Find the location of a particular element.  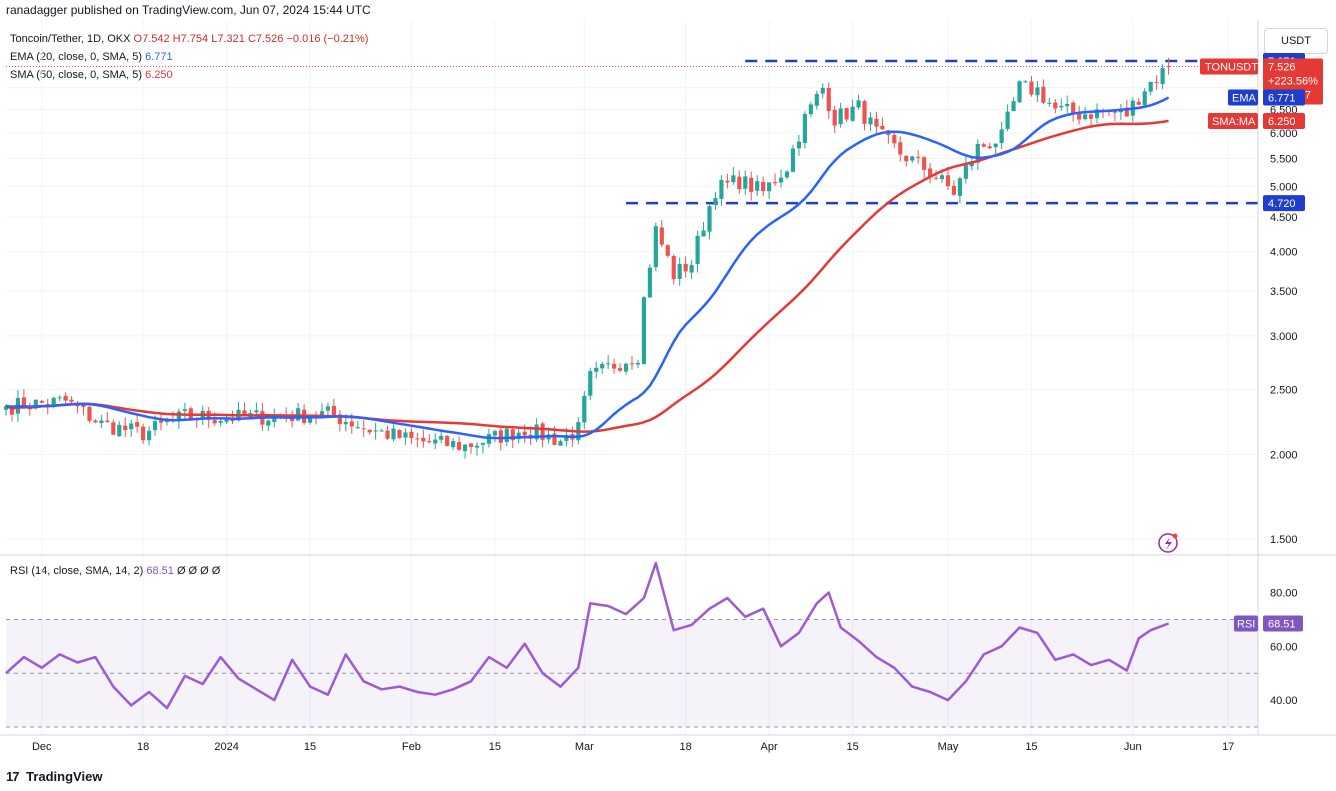

tradingview-logo: 17 TradingView is located at coordinates (54, 776).